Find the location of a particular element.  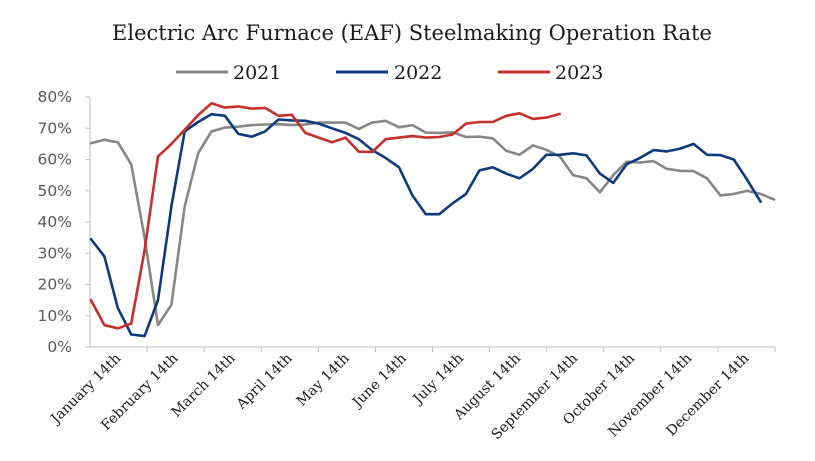

y-tick-label: 40% is located at coordinates (55, 222).